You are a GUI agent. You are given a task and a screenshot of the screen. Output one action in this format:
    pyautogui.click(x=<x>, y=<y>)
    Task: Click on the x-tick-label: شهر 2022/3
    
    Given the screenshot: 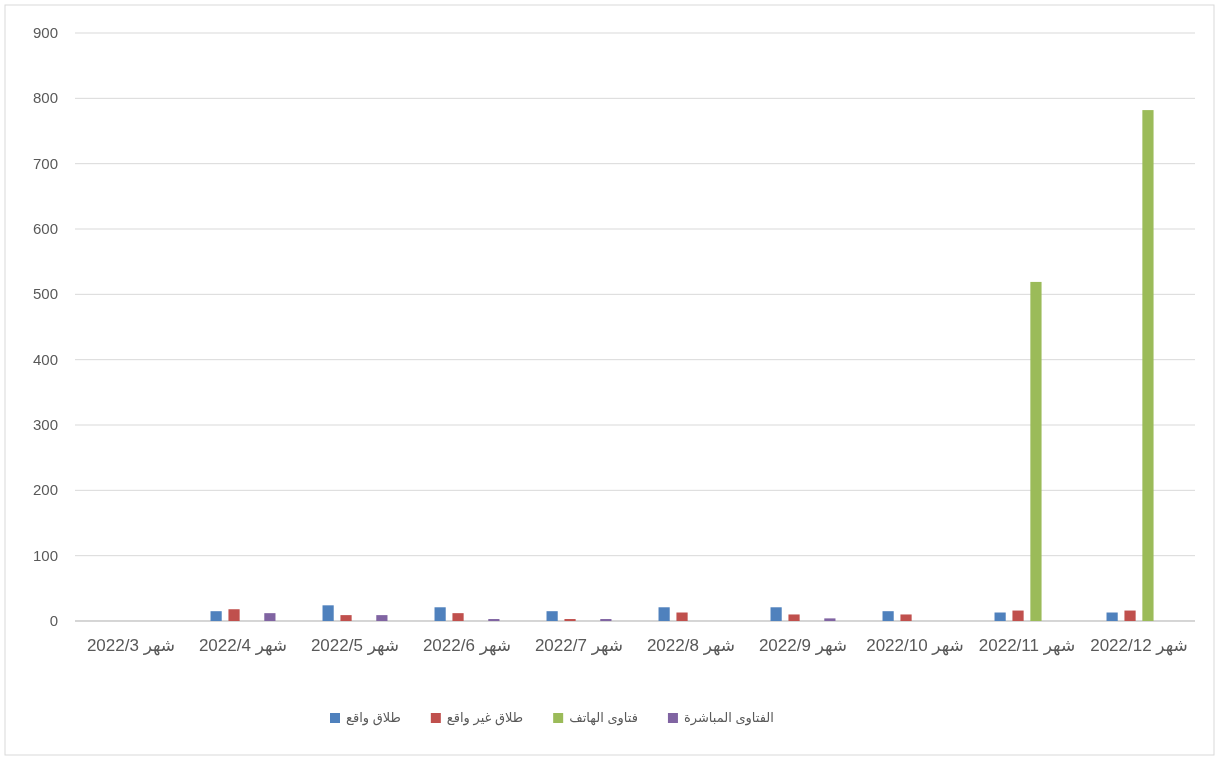 What is the action you would take?
    pyautogui.click(x=131, y=646)
    